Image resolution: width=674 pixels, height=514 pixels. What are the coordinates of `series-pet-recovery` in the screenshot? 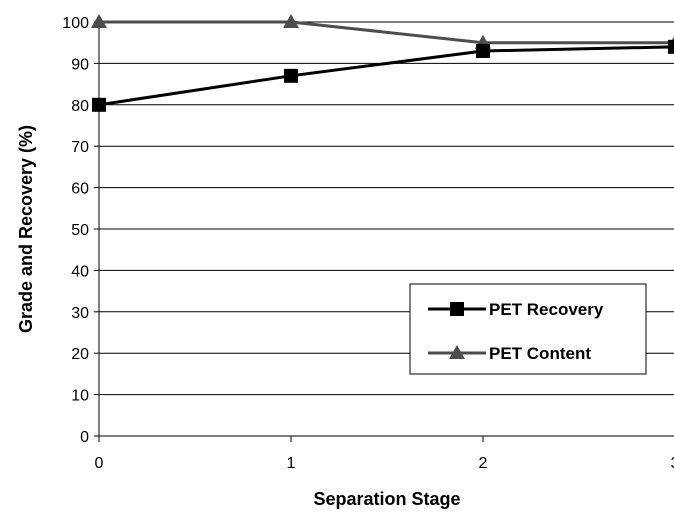 It's located at (383, 75).